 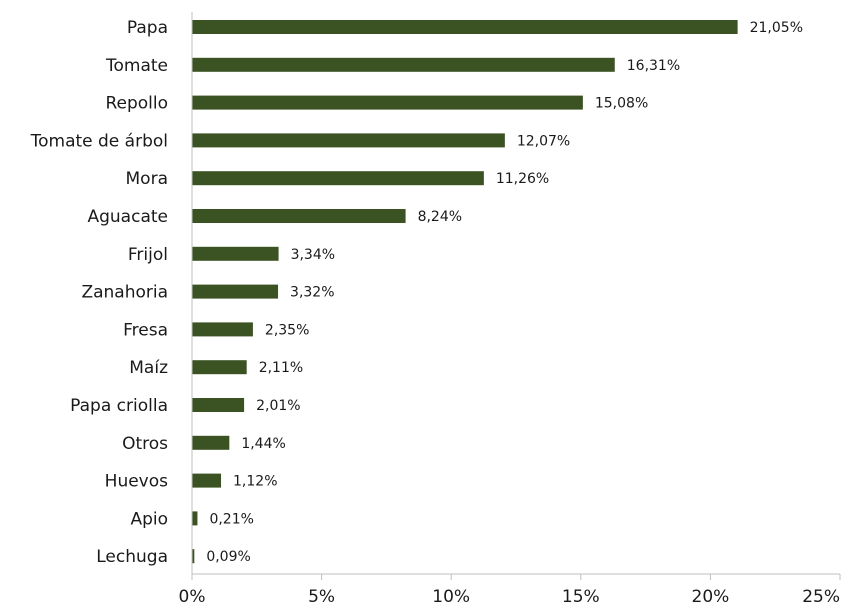 What do you see at coordinates (313, 255) in the screenshot?
I see `value-label: 3,34%` at bounding box center [313, 255].